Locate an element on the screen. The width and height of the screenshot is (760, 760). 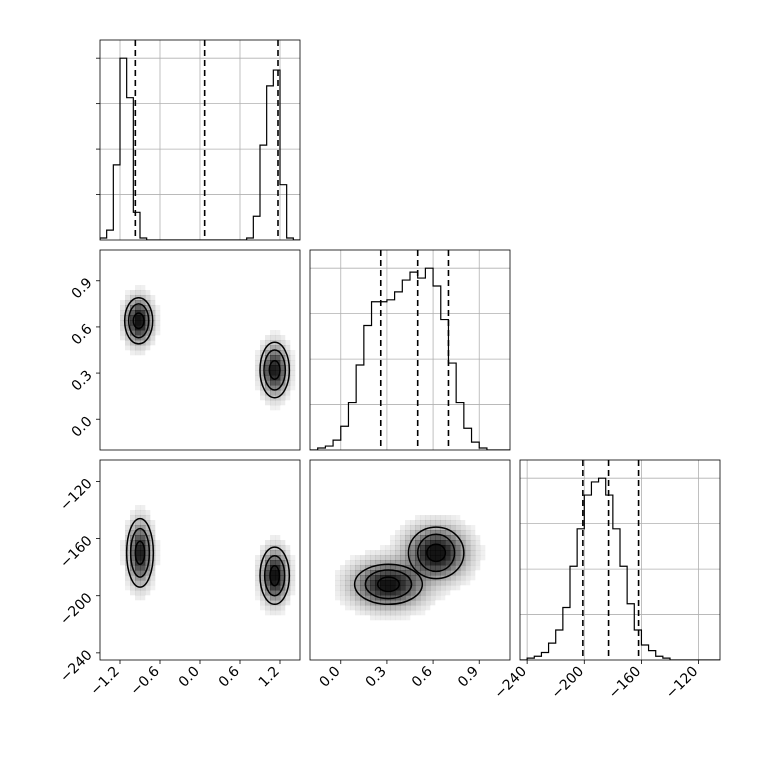
y-tick-label: 0.3 is located at coordinates (82, 380).